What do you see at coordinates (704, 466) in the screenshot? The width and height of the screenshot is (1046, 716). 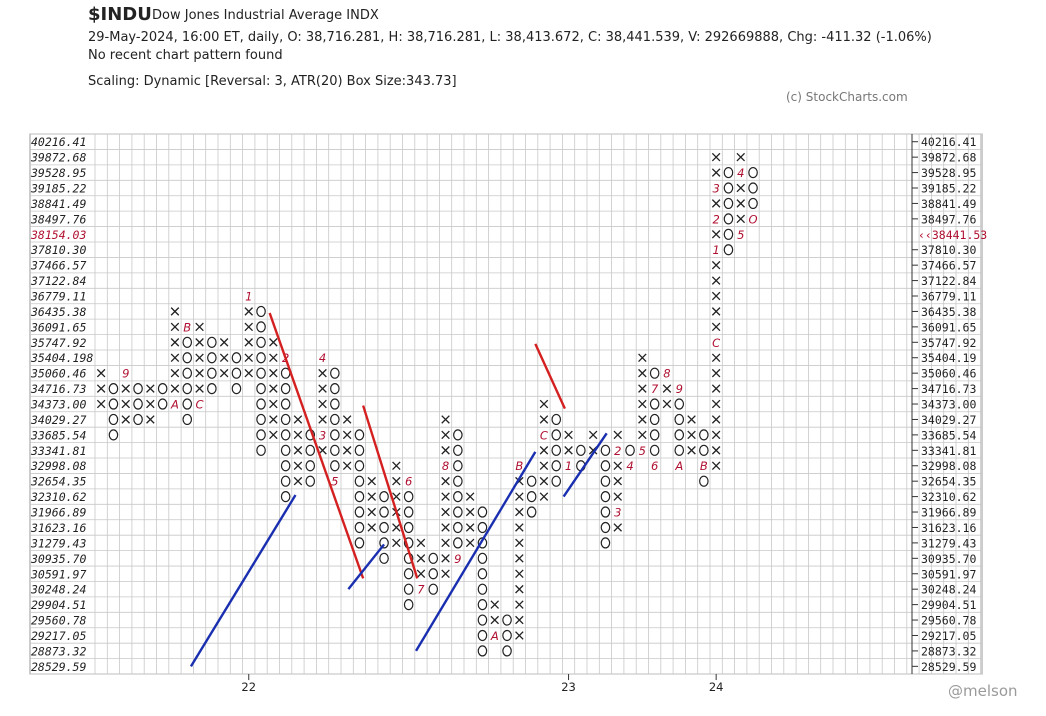 I see `month-marker: B` at bounding box center [704, 466].